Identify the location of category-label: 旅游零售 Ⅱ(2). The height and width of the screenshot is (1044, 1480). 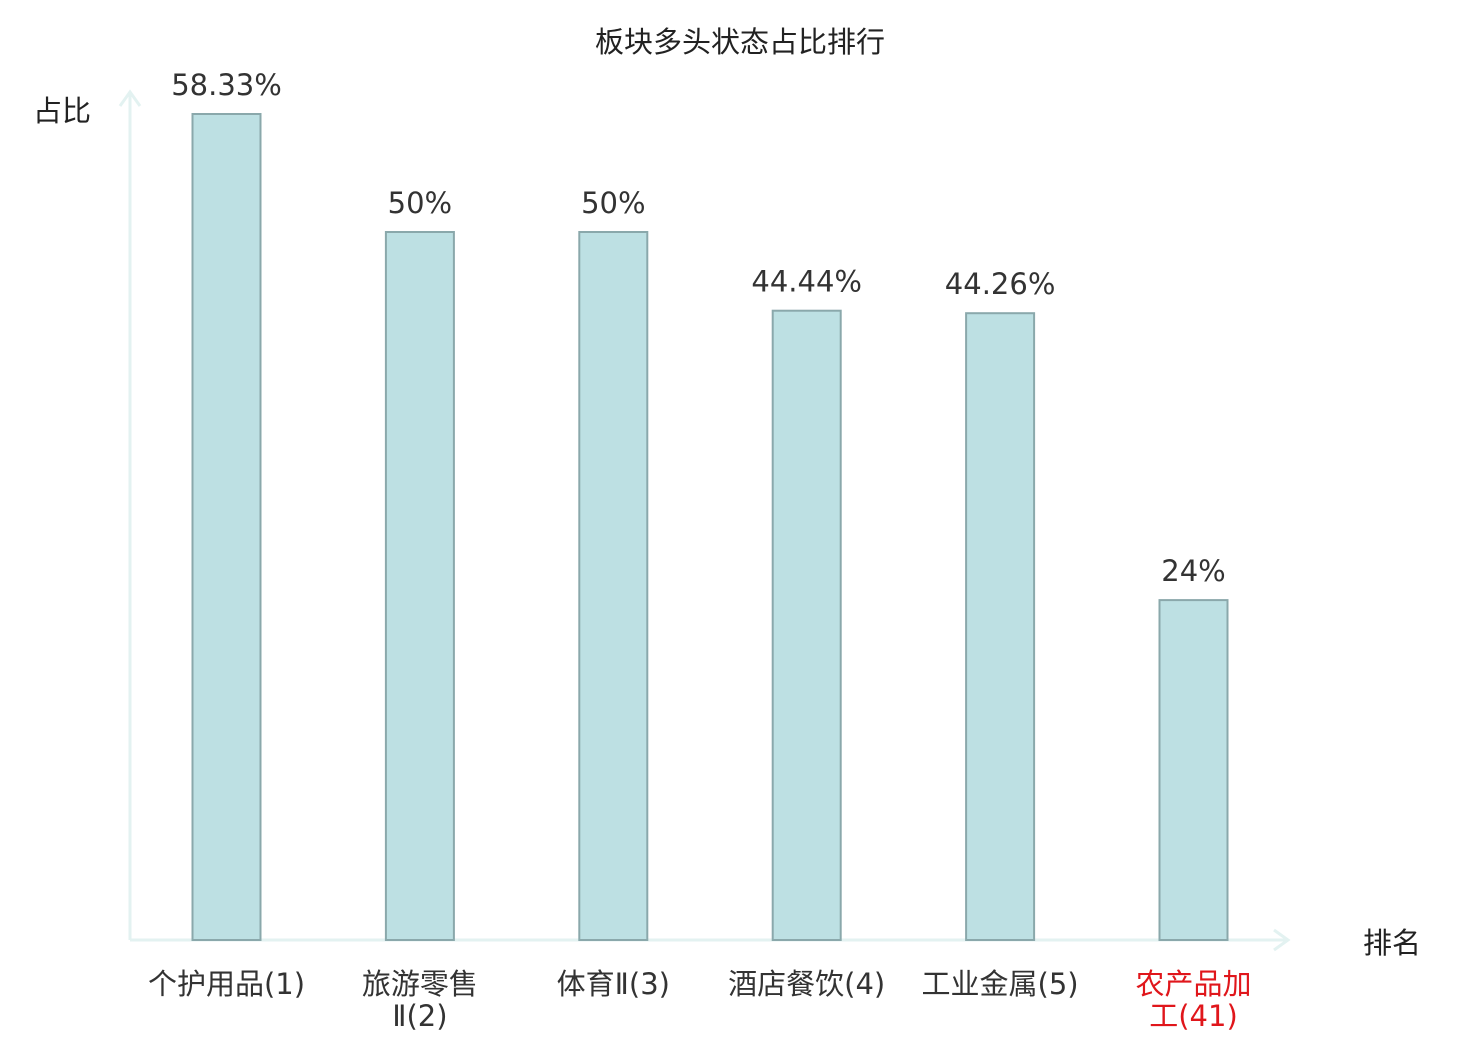
(420, 1000).